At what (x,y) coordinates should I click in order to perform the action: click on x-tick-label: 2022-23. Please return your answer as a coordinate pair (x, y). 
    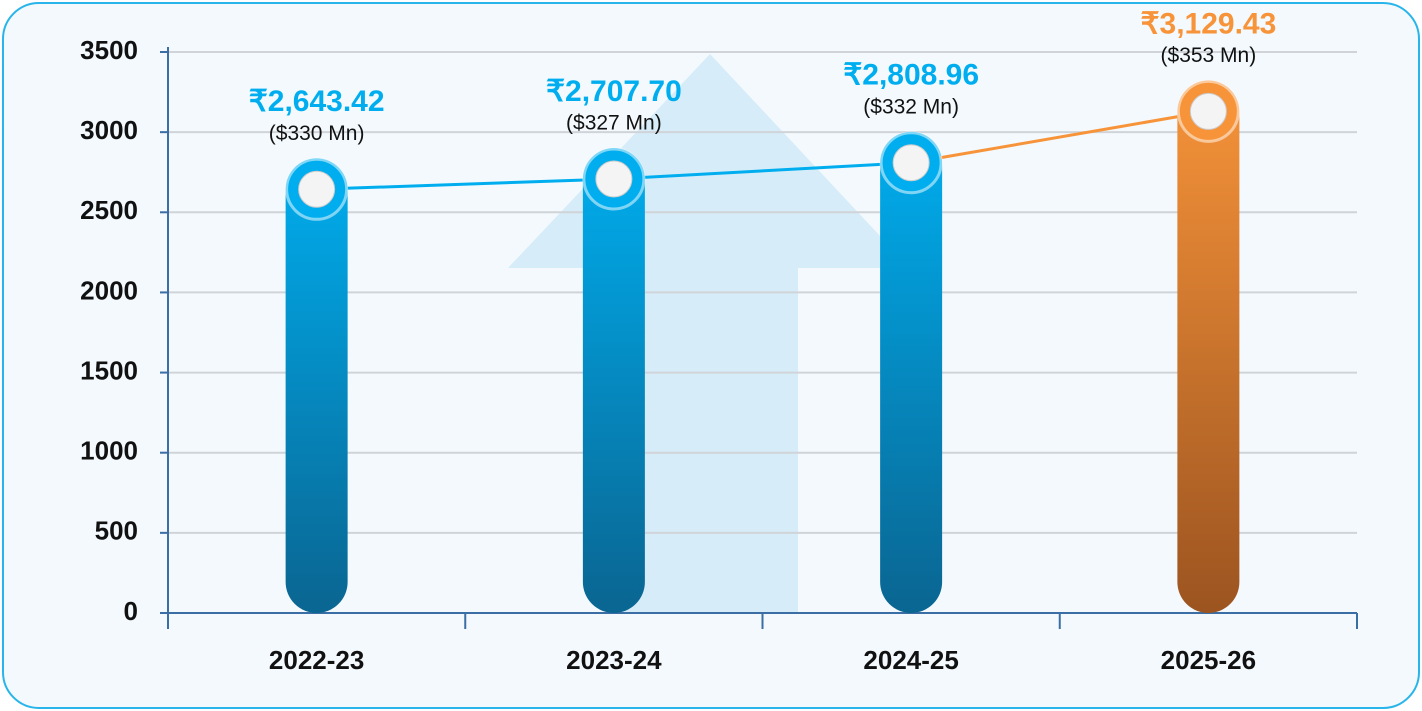
    Looking at the image, I should click on (316, 660).